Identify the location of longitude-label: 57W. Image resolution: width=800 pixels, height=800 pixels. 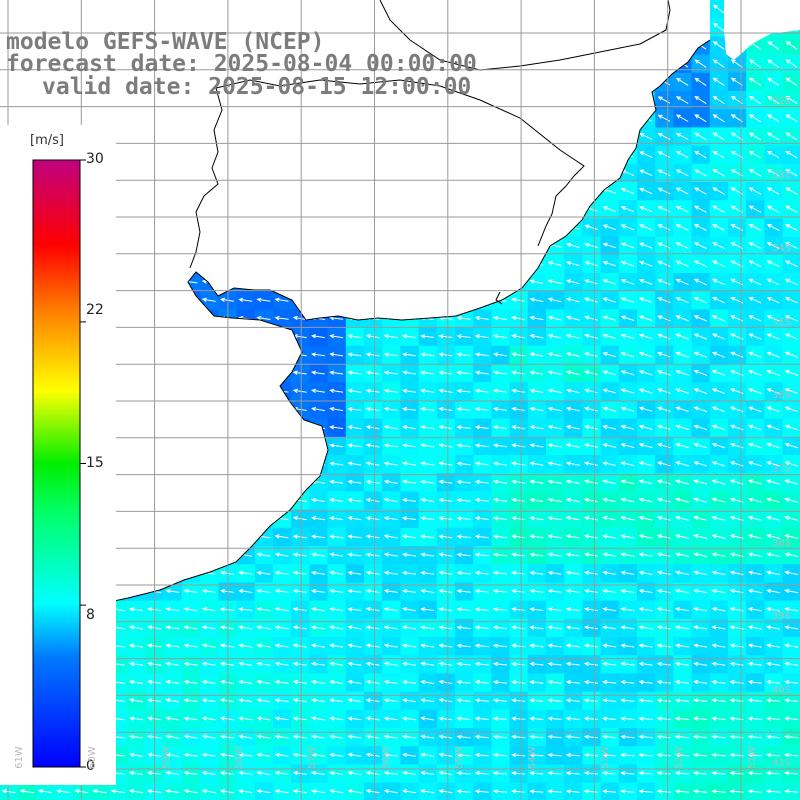
(312, 757).